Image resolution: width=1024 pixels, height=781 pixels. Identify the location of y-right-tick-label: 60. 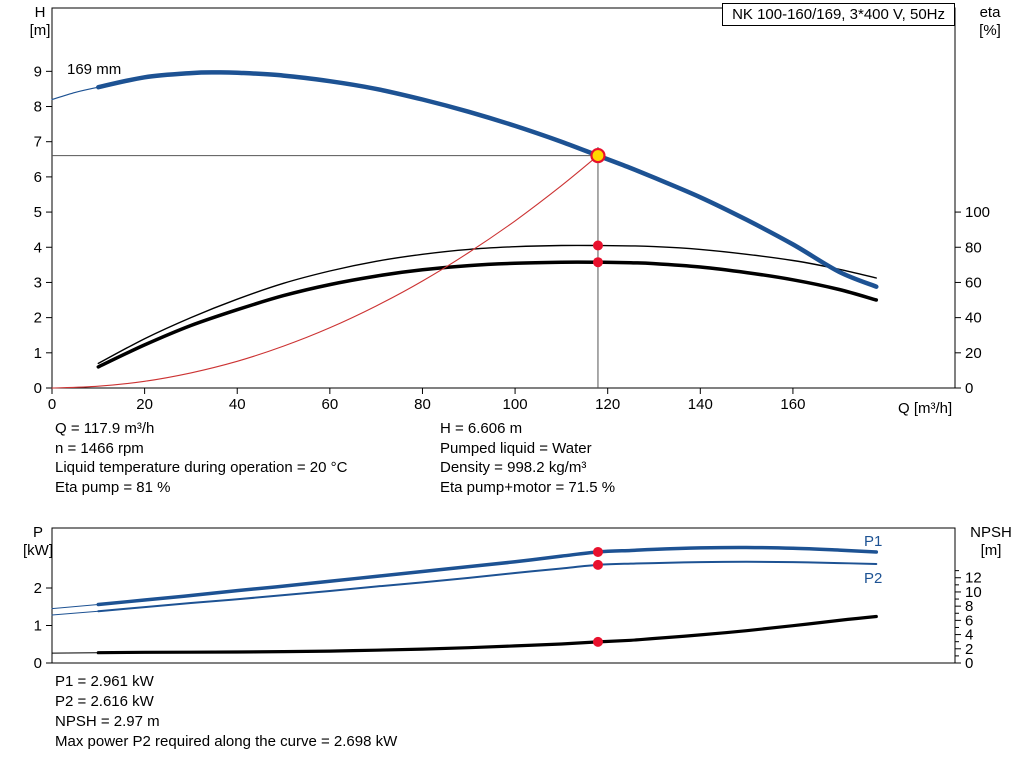
(973, 282).